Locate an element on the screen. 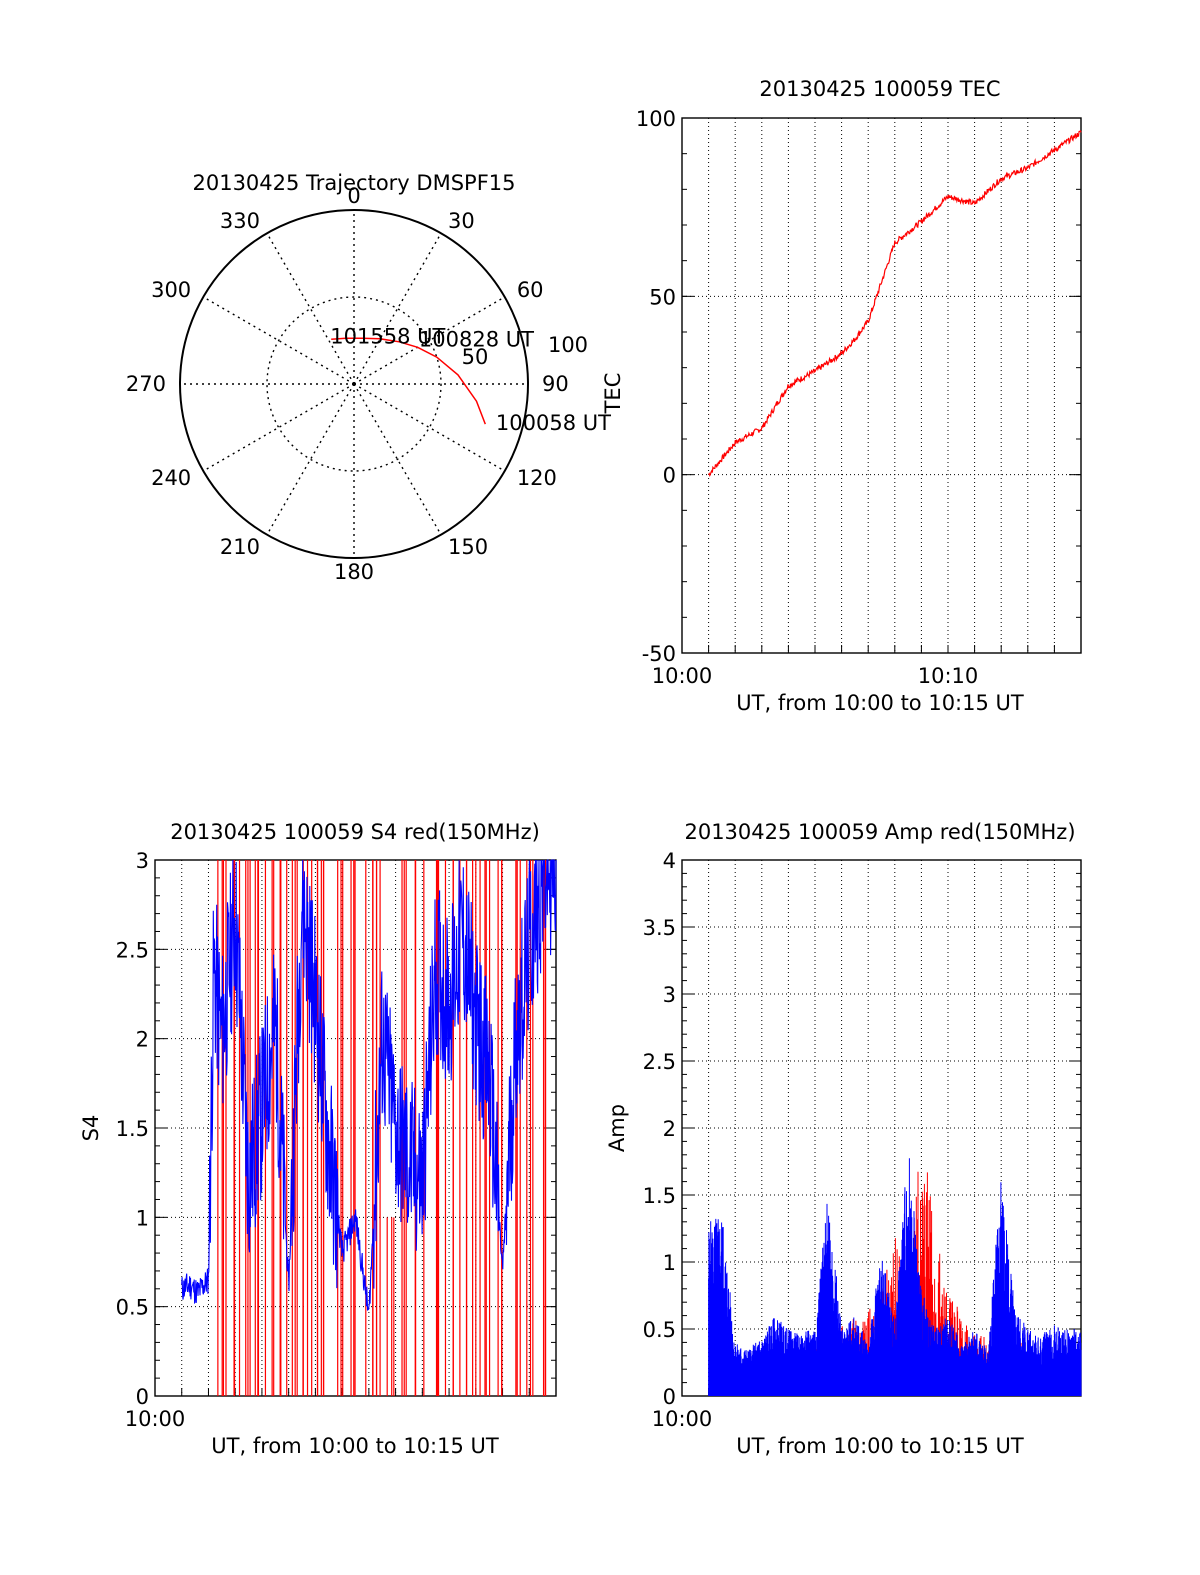  angle-label: 0 is located at coordinates (353, 196).